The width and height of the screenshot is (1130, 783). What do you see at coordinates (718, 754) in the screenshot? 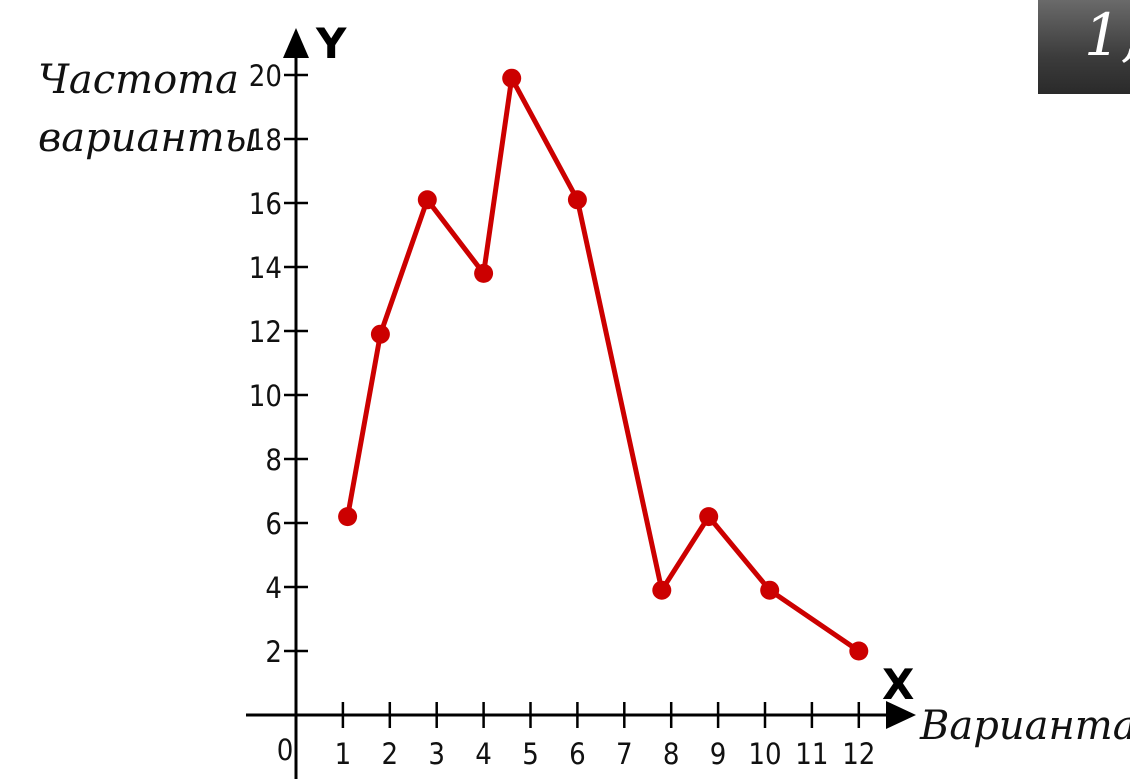
I see `x-tick-label: 9` at bounding box center [718, 754].